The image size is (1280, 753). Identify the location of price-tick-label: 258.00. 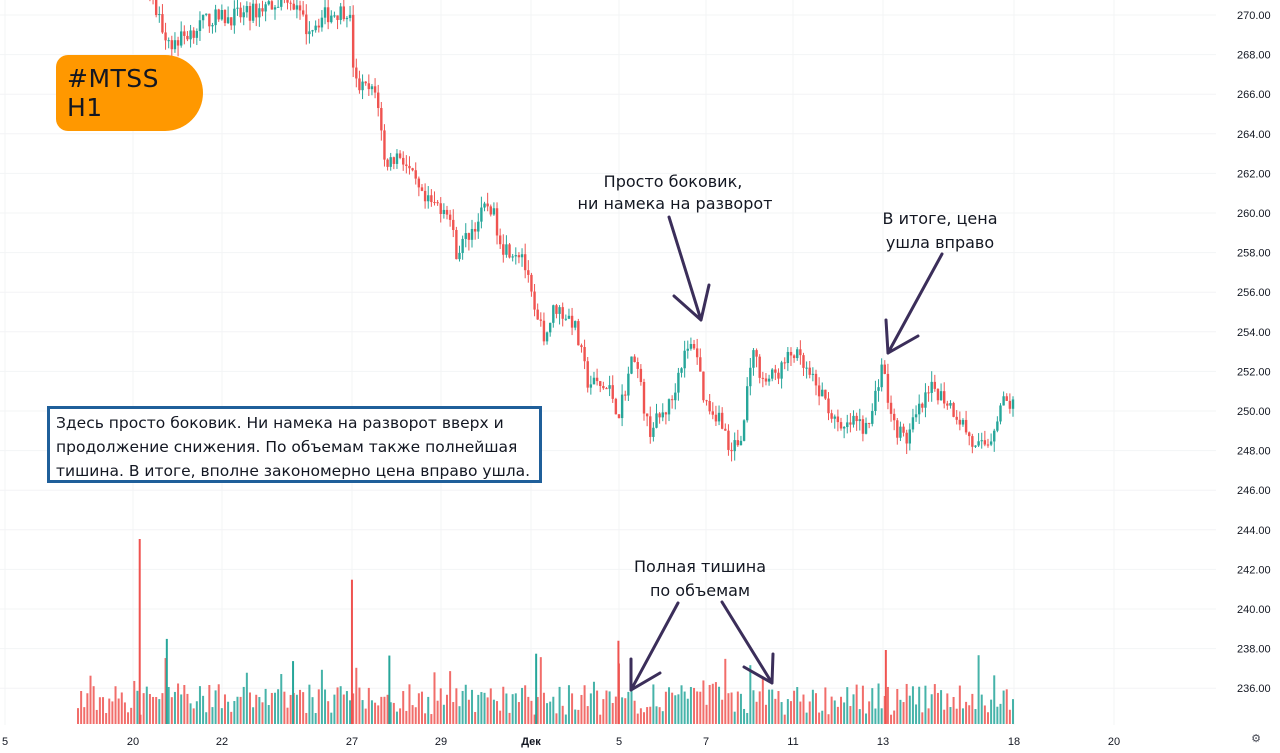
(1254, 254).